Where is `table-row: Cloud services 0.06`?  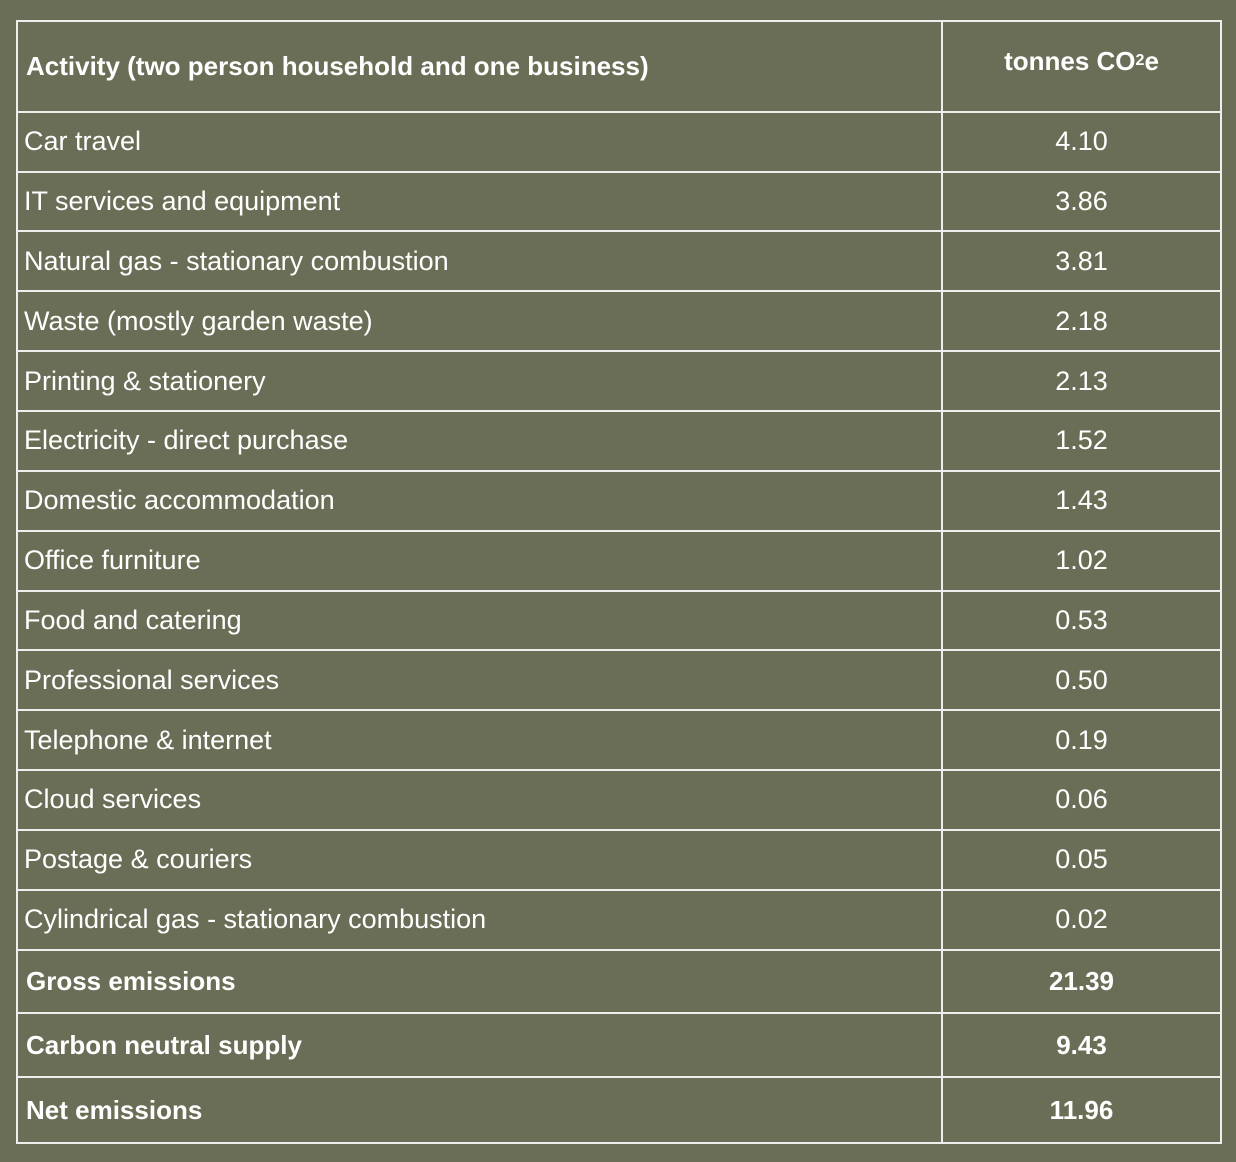 table-row: Cloud services 0.06 is located at coordinates (619, 801).